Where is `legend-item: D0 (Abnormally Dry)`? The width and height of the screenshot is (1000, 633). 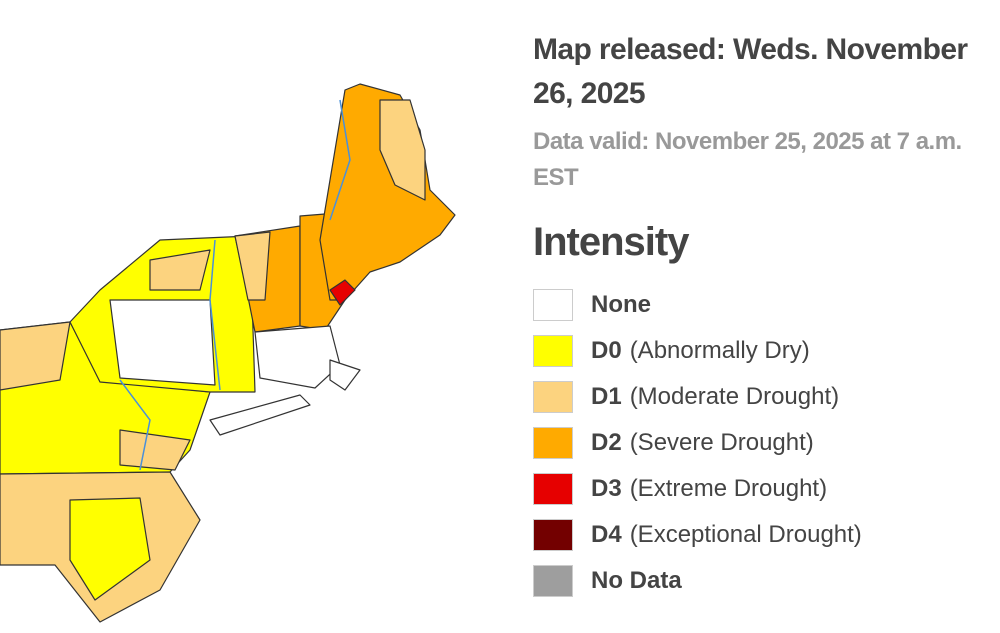
legend-item: D0 (Abnormally Dry) is located at coordinates (758, 351).